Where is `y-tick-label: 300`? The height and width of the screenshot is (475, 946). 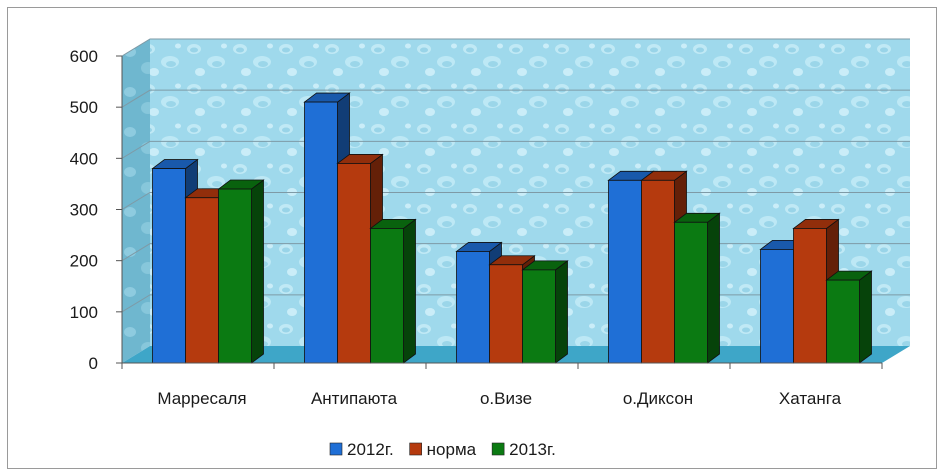 y-tick-label: 300 is located at coordinates (84, 210).